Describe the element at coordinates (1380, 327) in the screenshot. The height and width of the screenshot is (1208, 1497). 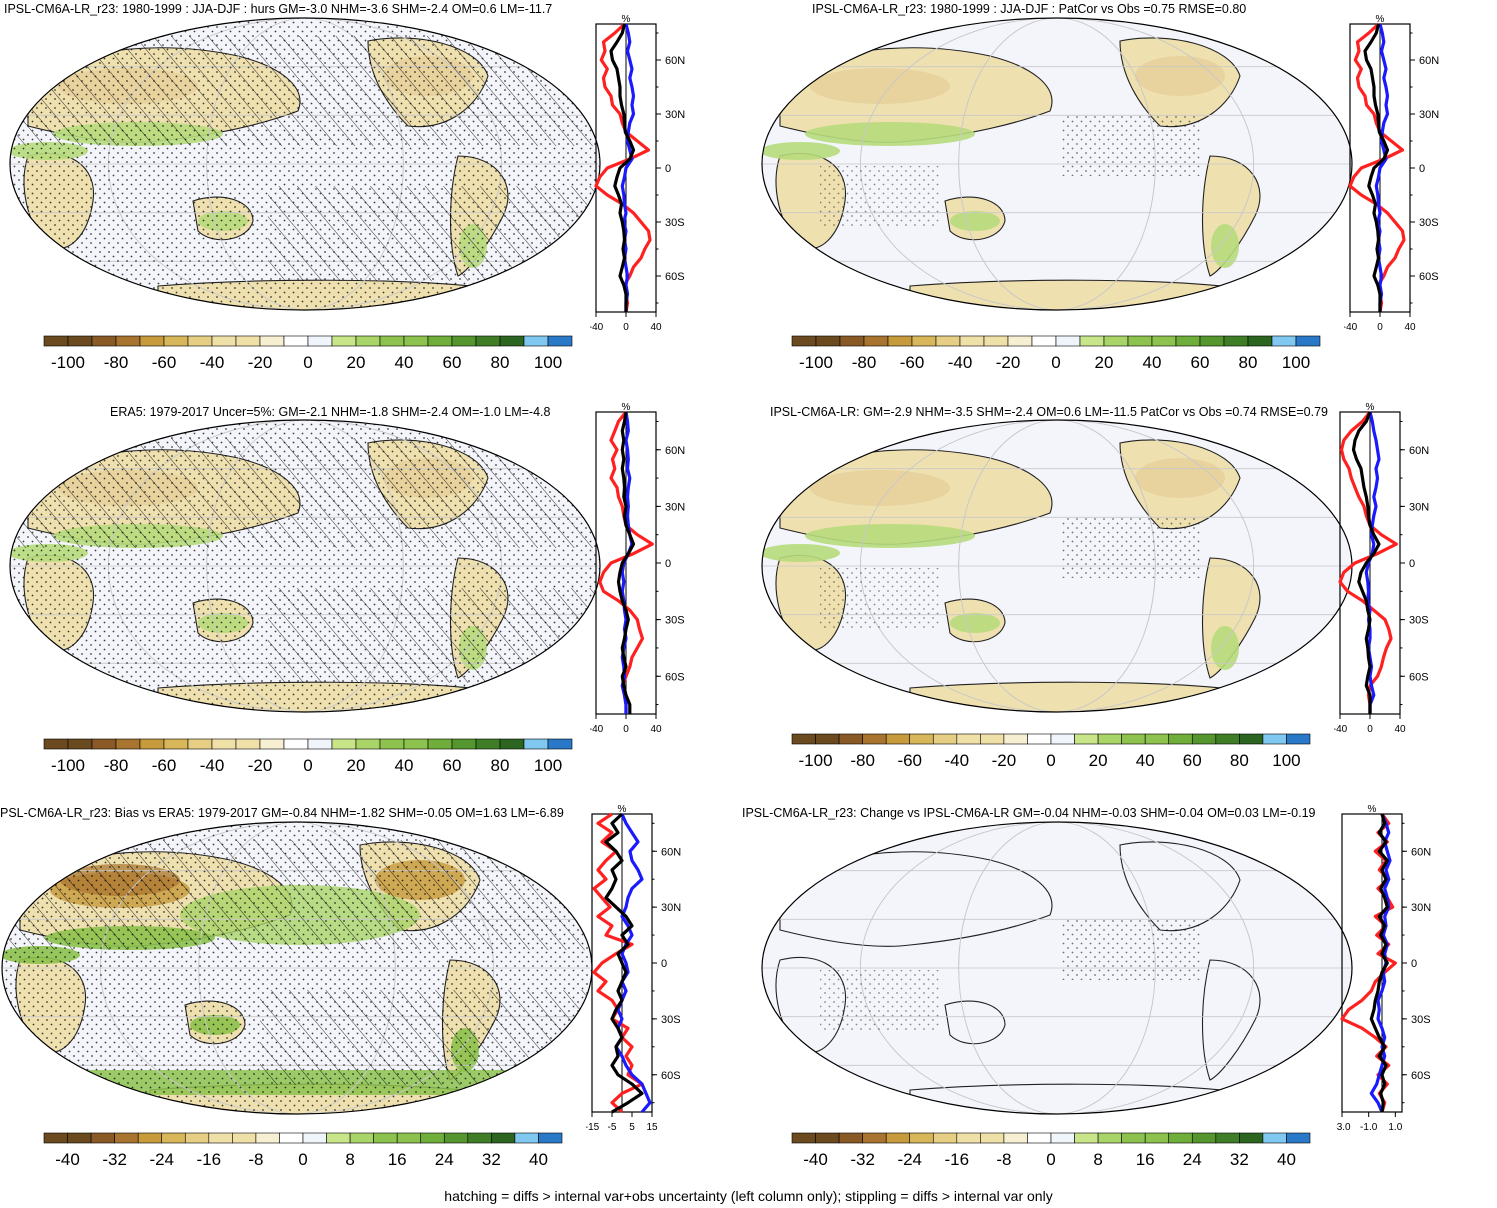
I see `x-tick-label: 0` at that location.